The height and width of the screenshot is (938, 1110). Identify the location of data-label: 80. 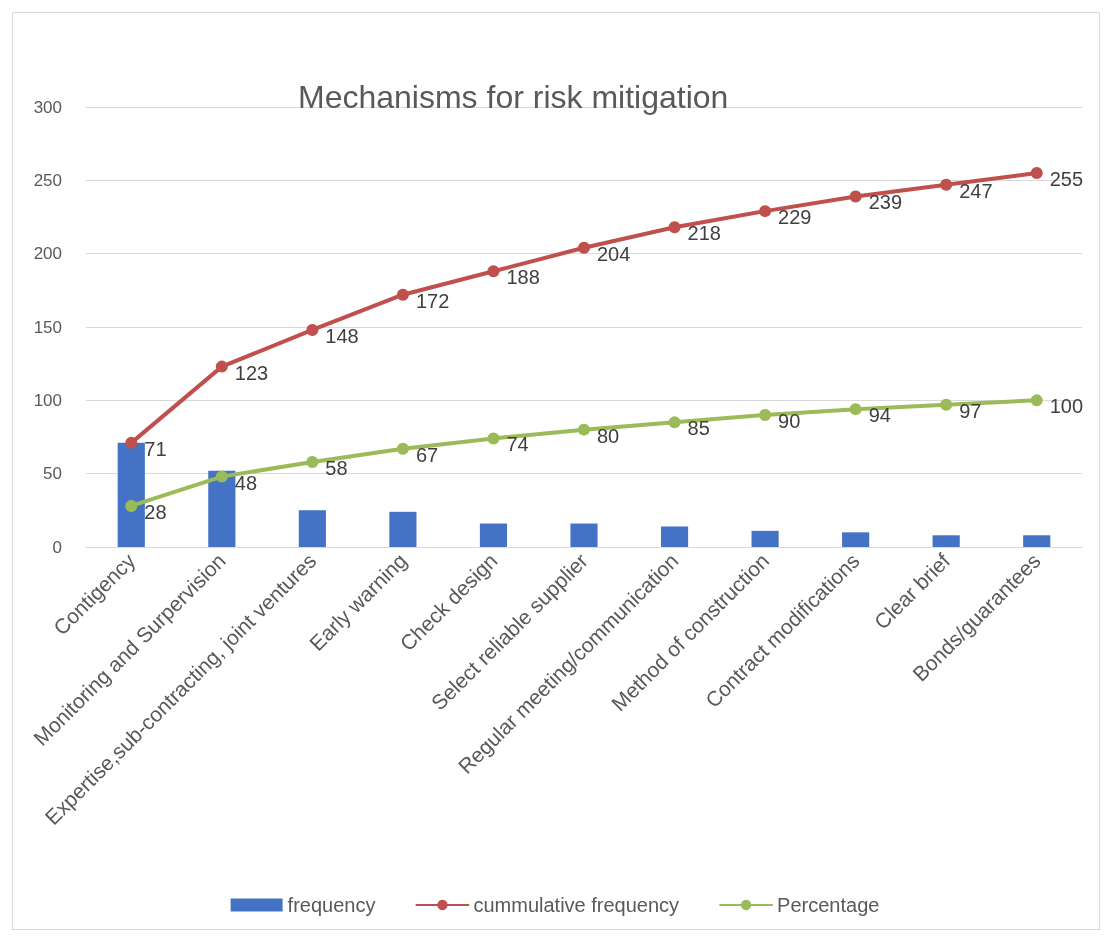
(608, 435).